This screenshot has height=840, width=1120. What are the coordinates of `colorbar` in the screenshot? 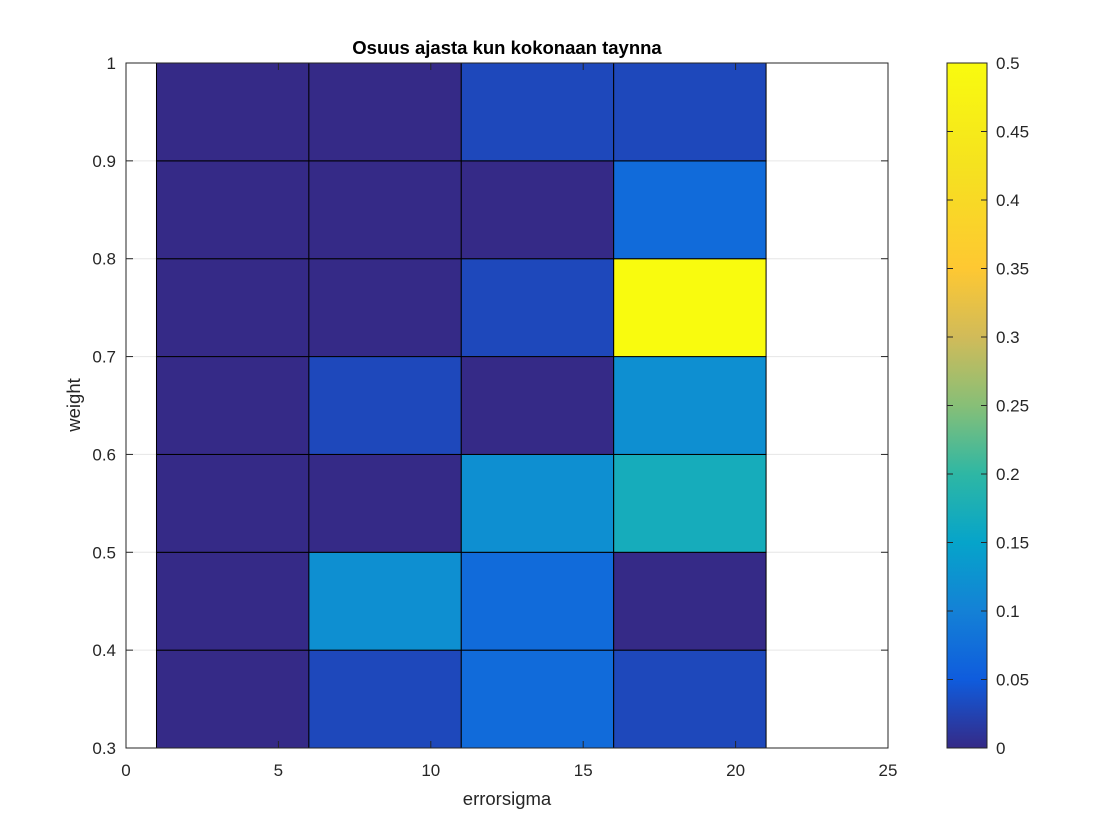 It's located at (967, 405).